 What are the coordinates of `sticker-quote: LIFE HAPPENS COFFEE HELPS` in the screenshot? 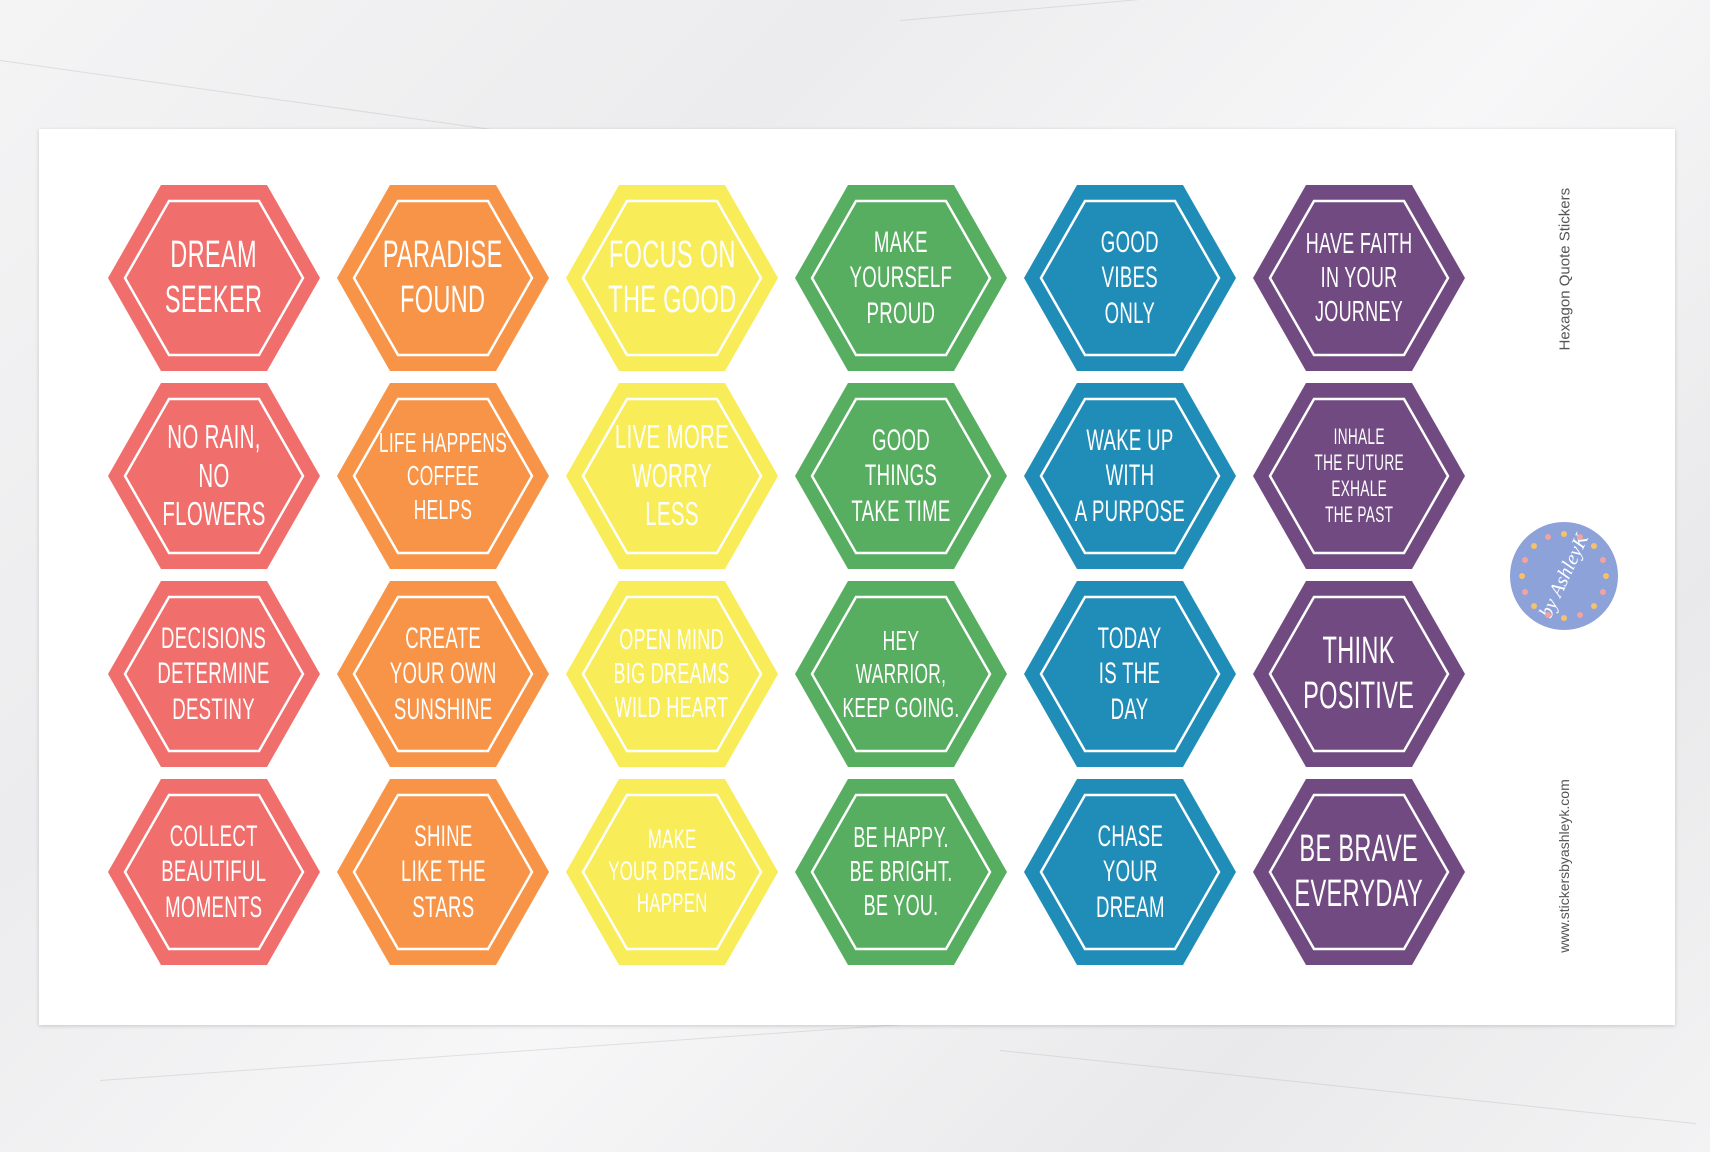 It's located at (443, 476).